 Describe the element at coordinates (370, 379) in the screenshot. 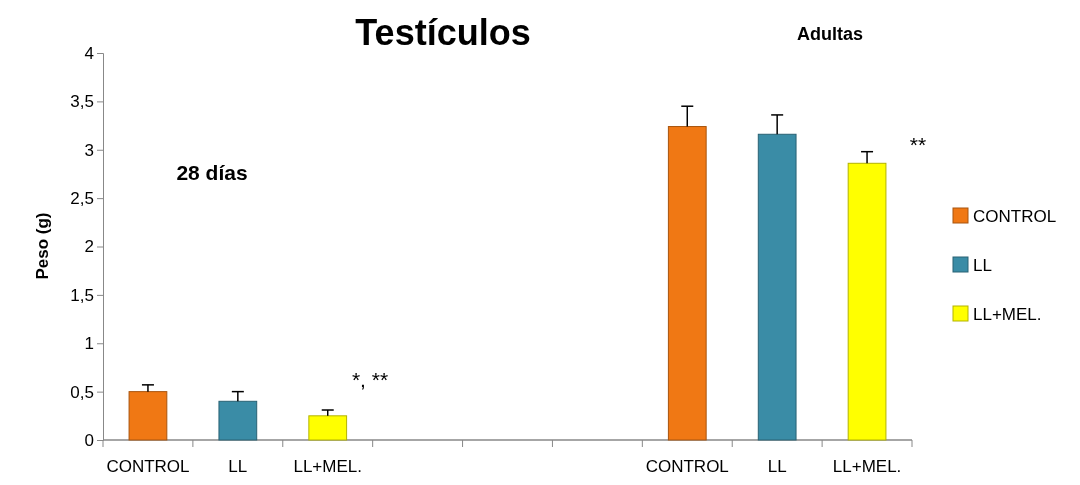

I see `annotation: *, **` at that location.